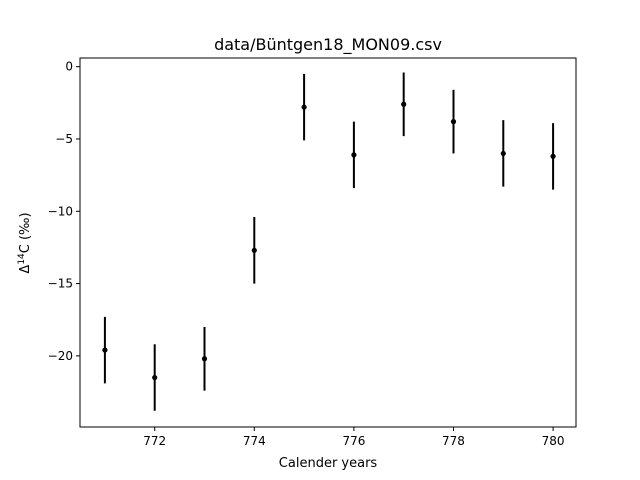  What do you see at coordinates (25, 232) in the screenshot?
I see `y-axis-label-rest: C (‰)` at bounding box center [25, 232].